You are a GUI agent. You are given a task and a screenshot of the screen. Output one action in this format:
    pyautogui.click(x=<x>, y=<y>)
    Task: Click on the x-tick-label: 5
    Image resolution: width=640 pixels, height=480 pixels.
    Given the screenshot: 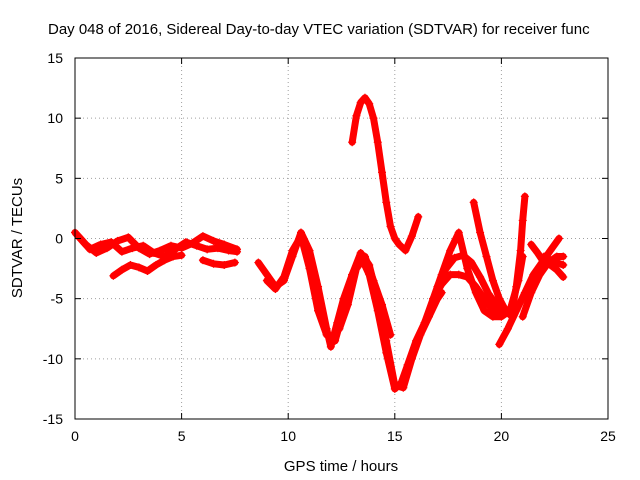 What is the action you would take?
    pyautogui.click(x=182, y=436)
    